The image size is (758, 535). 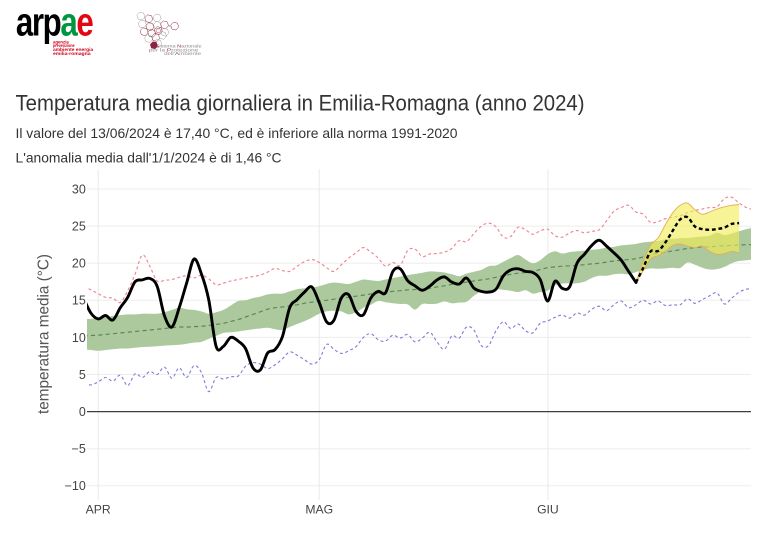 What do you see at coordinates (548, 510) in the screenshot?
I see `svg-text: GIU` at bounding box center [548, 510].